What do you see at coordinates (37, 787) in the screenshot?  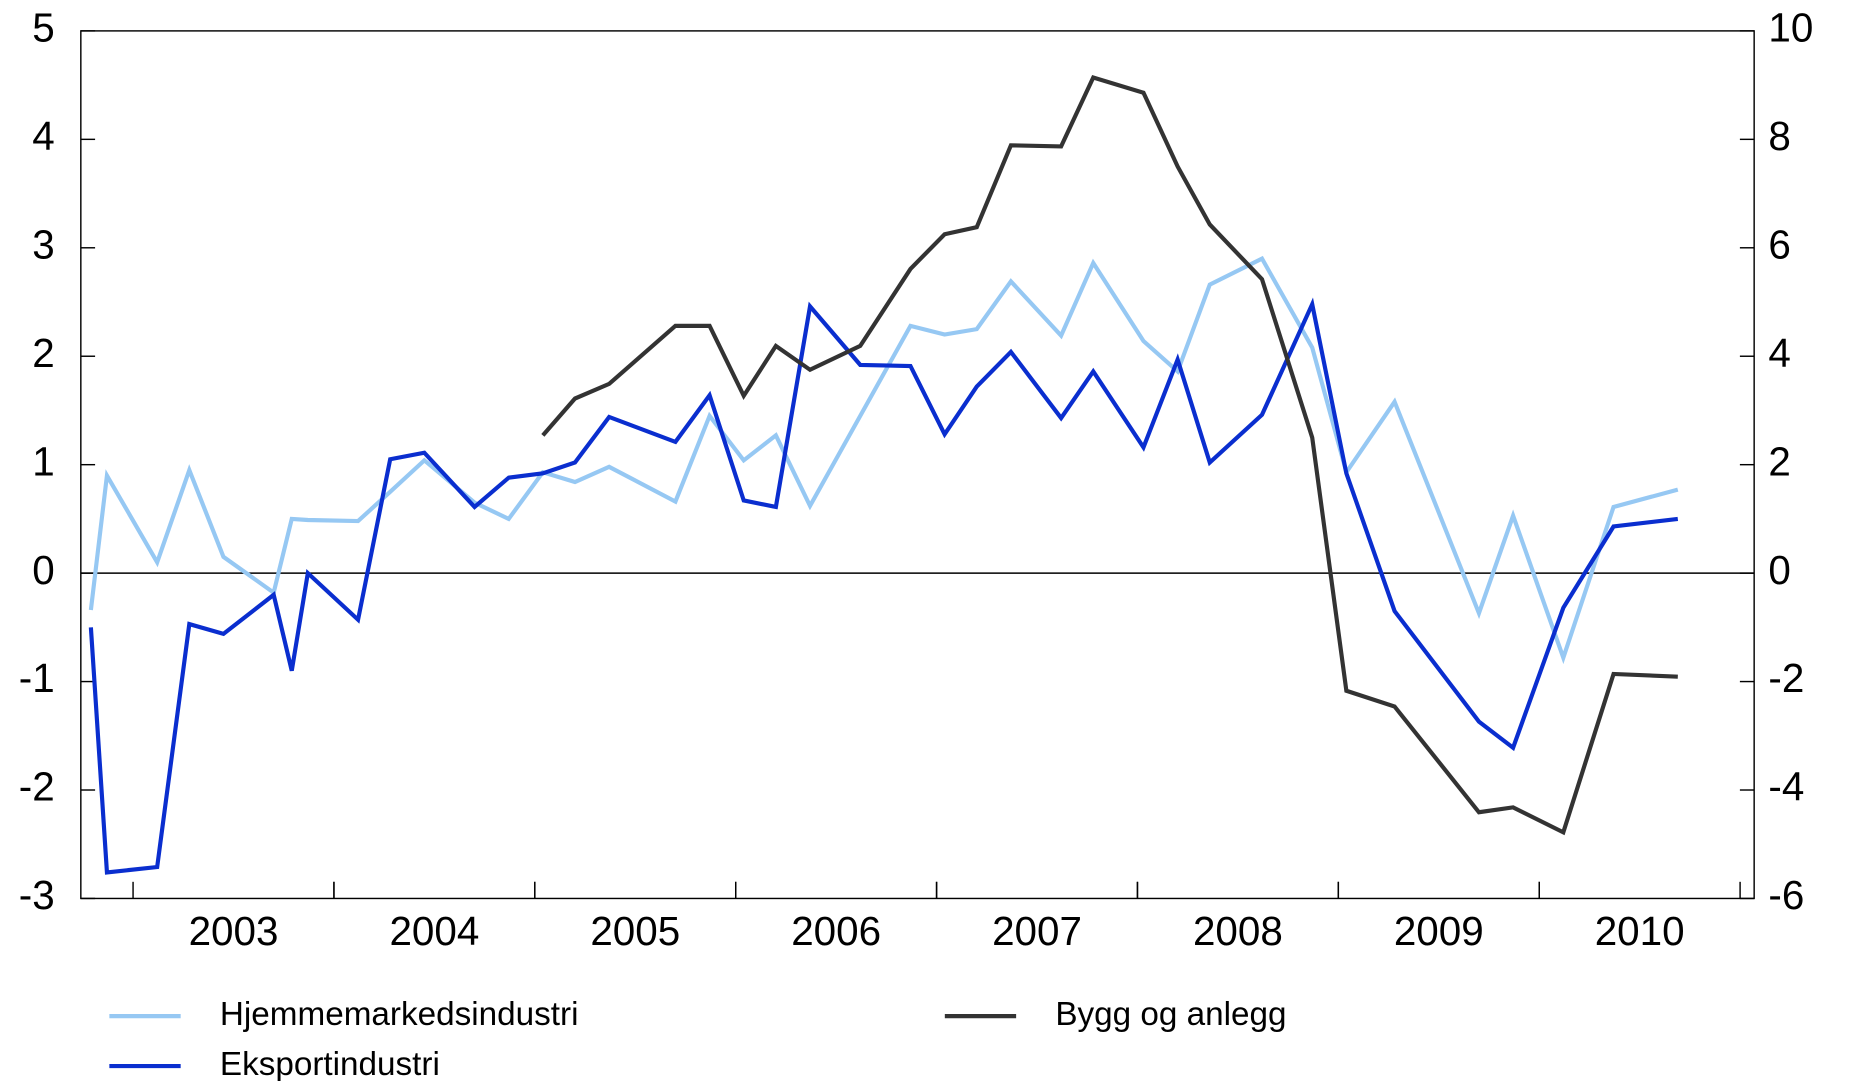 I see `y-tick-label: -2` at bounding box center [37, 787].